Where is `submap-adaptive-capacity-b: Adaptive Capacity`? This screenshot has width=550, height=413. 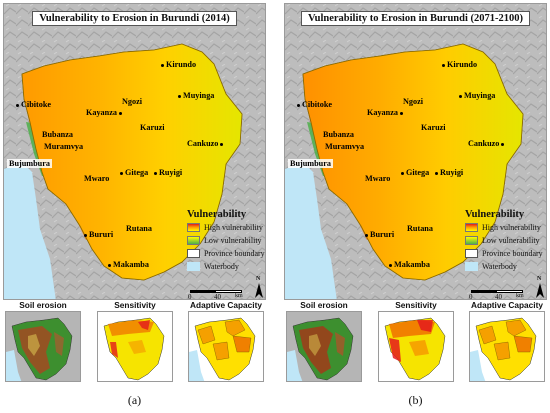 submap-adaptive-capacity-b: Adaptive Capacity is located at coordinates (507, 341).